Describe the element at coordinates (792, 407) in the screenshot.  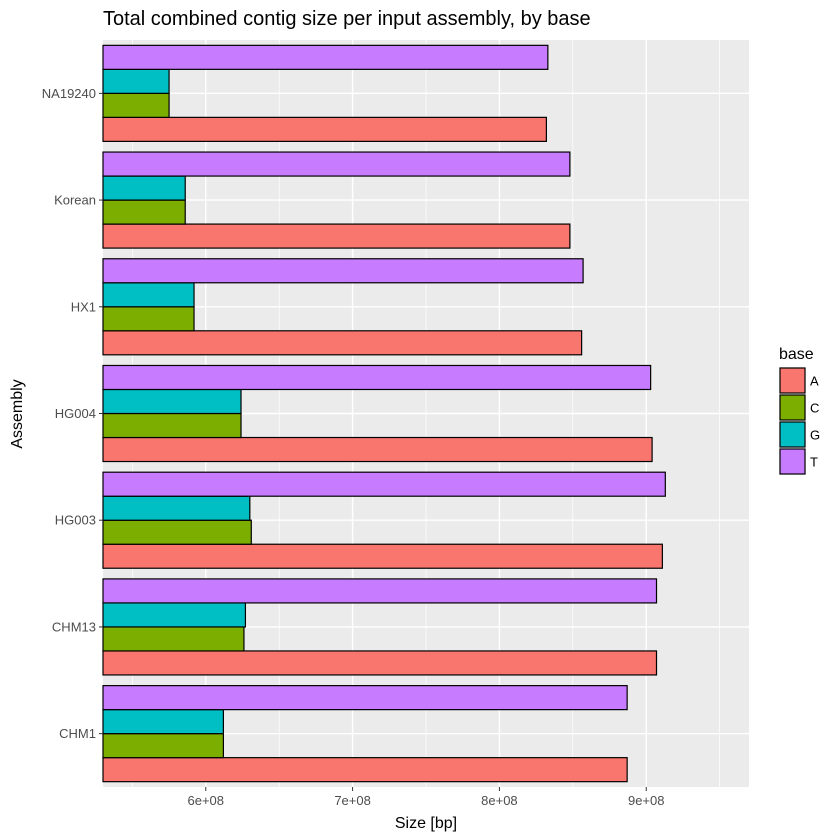
I see `legend-key-c` at that location.